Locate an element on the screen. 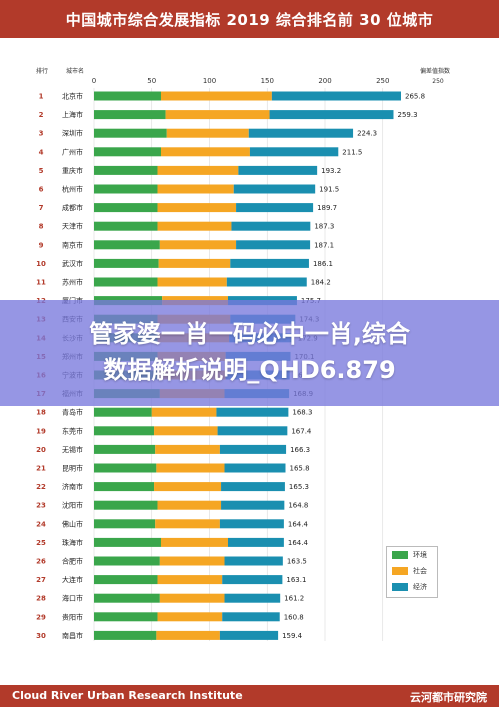 This screenshot has height=707, width=499. rank-label: 25 is located at coordinates (41, 543).